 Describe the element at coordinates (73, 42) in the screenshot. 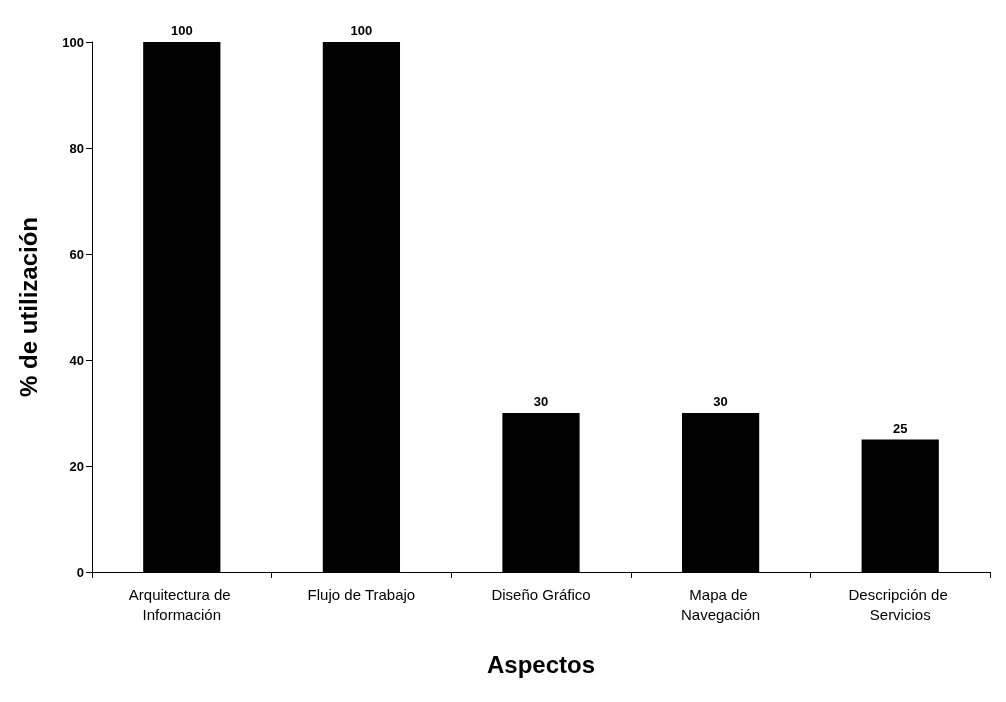

I see `y-tick-label: 100` at that location.